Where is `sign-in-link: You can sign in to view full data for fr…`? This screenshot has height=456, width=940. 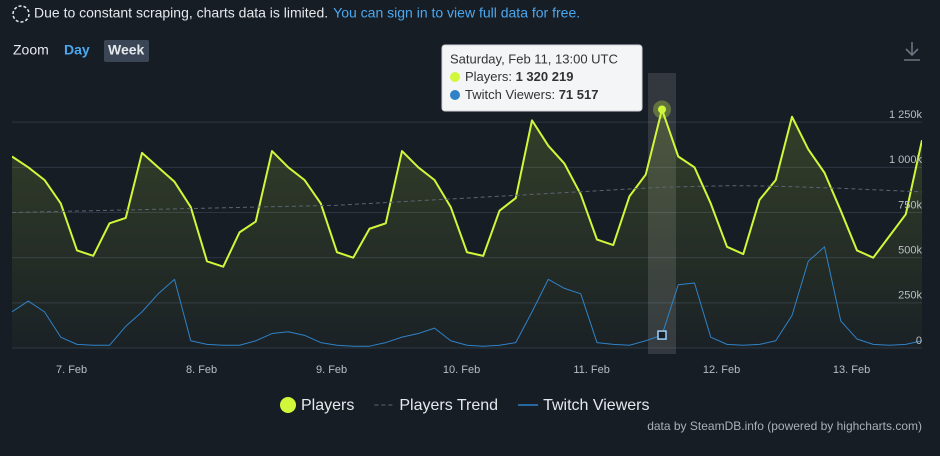 sign-in-link: You can sign in to view full data for fr… is located at coordinates (456, 13).